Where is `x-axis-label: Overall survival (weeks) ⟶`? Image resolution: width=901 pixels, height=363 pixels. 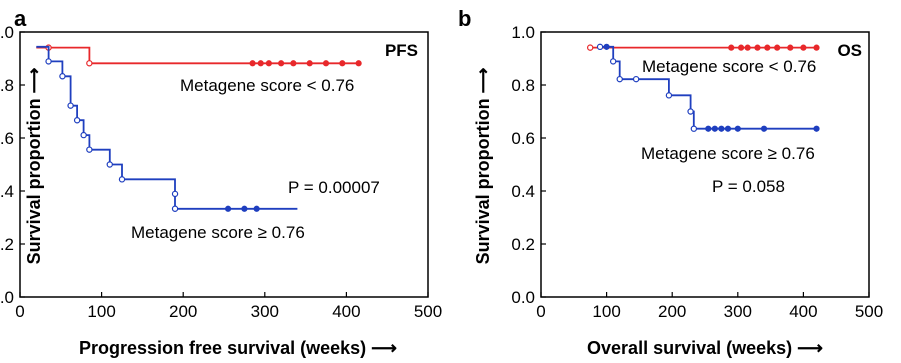
x-axis-label: Overall survival (weeks) ⟶ is located at coordinates (705, 348).